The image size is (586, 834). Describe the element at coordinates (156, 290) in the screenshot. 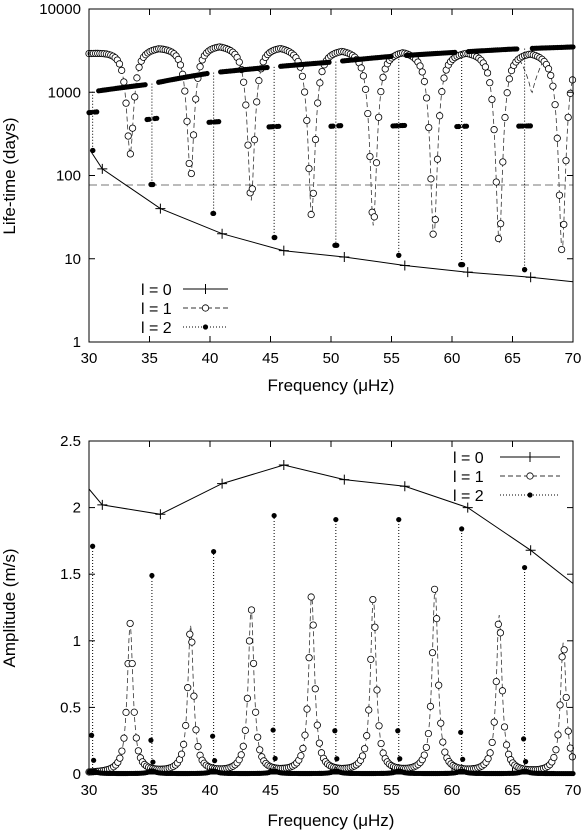

I see `legend-l0-label: l = 0` at that location.